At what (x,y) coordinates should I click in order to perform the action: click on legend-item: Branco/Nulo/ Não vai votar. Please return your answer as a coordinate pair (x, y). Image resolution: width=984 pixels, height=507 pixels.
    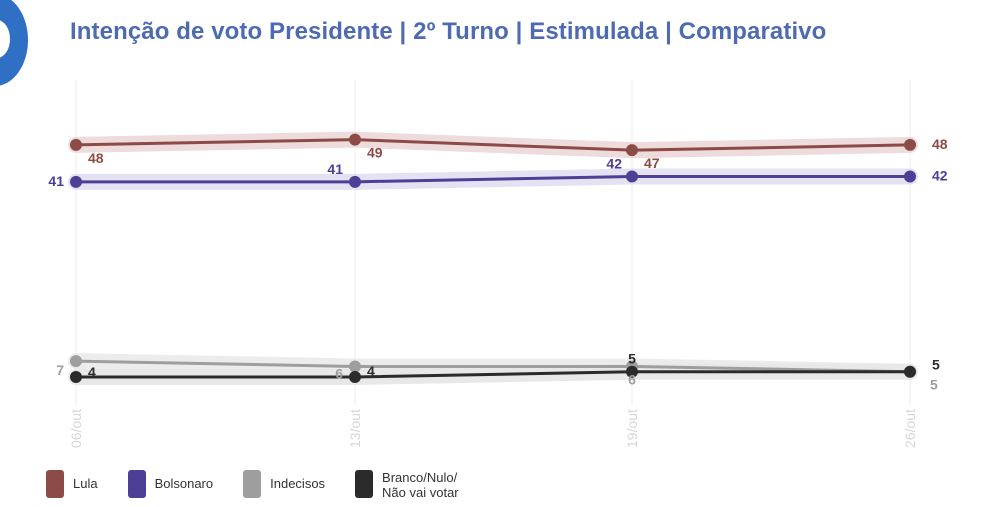
    Looking at the image, I should click on (407, 485).